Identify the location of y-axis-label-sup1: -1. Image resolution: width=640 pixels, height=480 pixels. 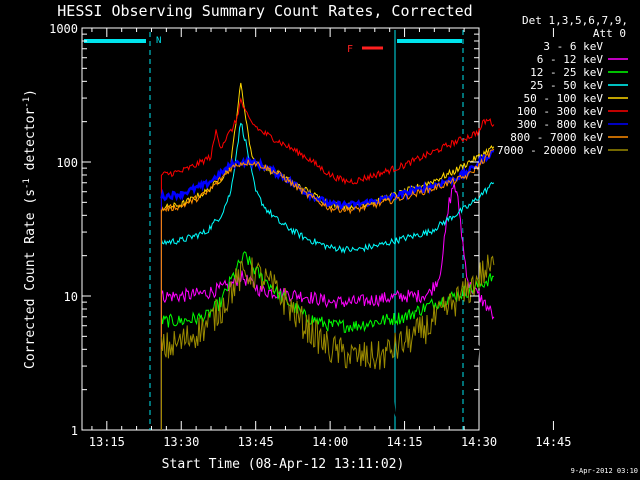
(27, 183).